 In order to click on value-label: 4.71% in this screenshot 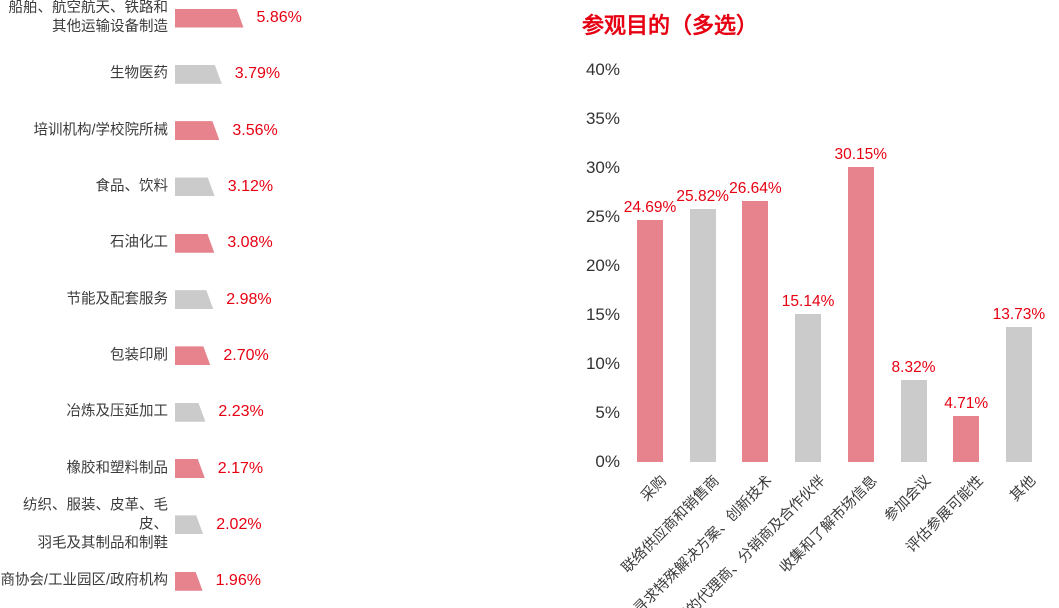, I will do `click(966, 403)`.